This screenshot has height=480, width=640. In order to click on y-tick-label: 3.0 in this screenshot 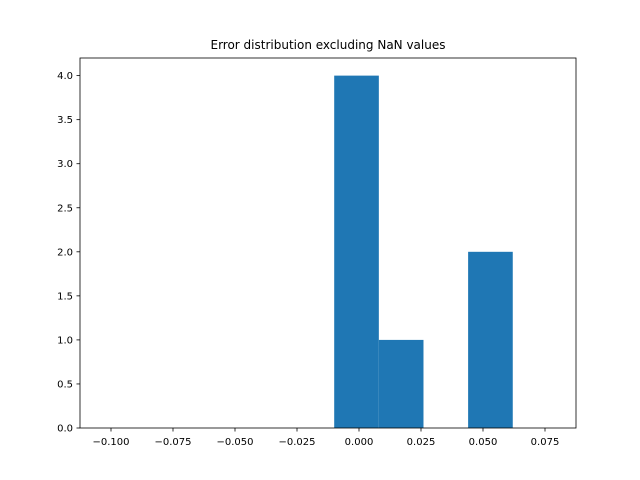, I will do `click(65, 164)`.